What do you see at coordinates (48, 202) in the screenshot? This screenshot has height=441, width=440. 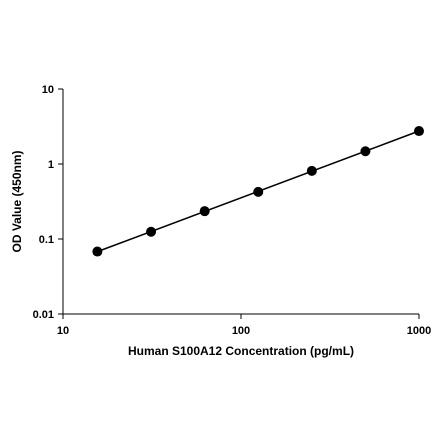 I see `y-ticks: 0.01 0.1 1 10` at bounding box center [48, 202].